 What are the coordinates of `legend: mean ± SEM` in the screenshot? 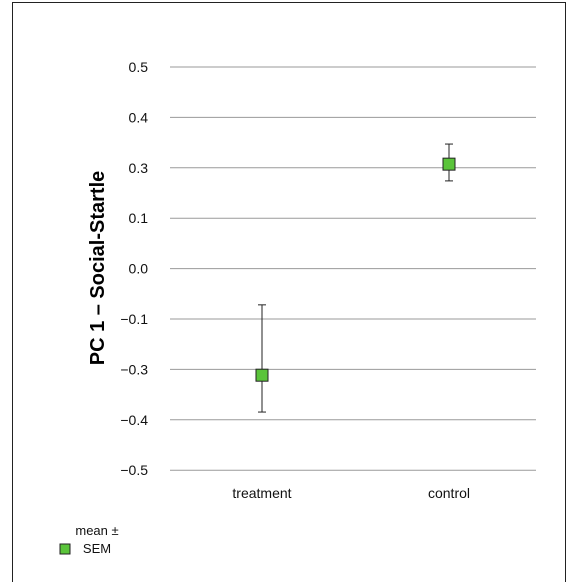 It's located at (89, 539).